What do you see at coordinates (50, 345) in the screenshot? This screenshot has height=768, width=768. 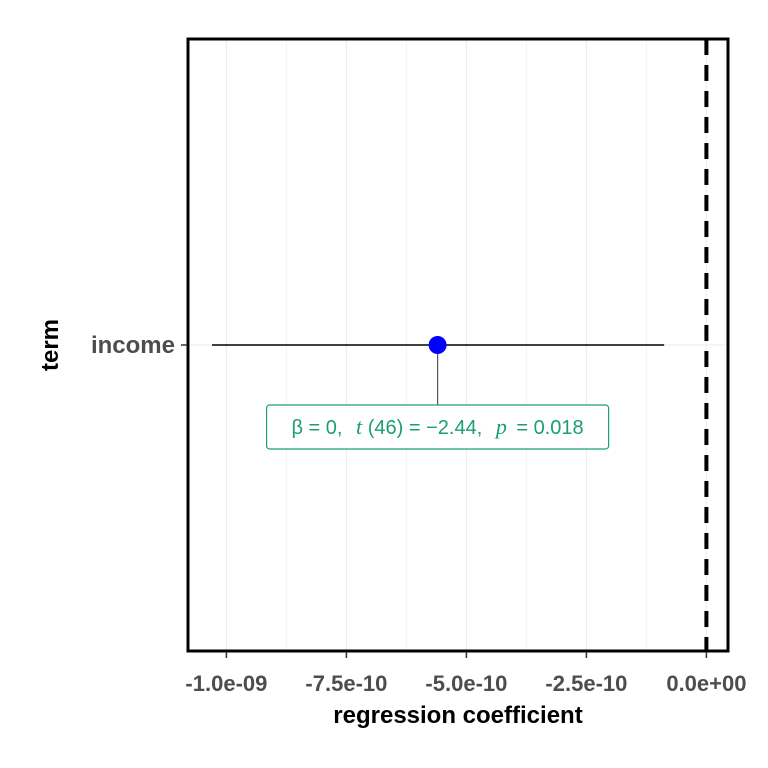 I see `y-axis-title: term` at bounding box center [50, 345].